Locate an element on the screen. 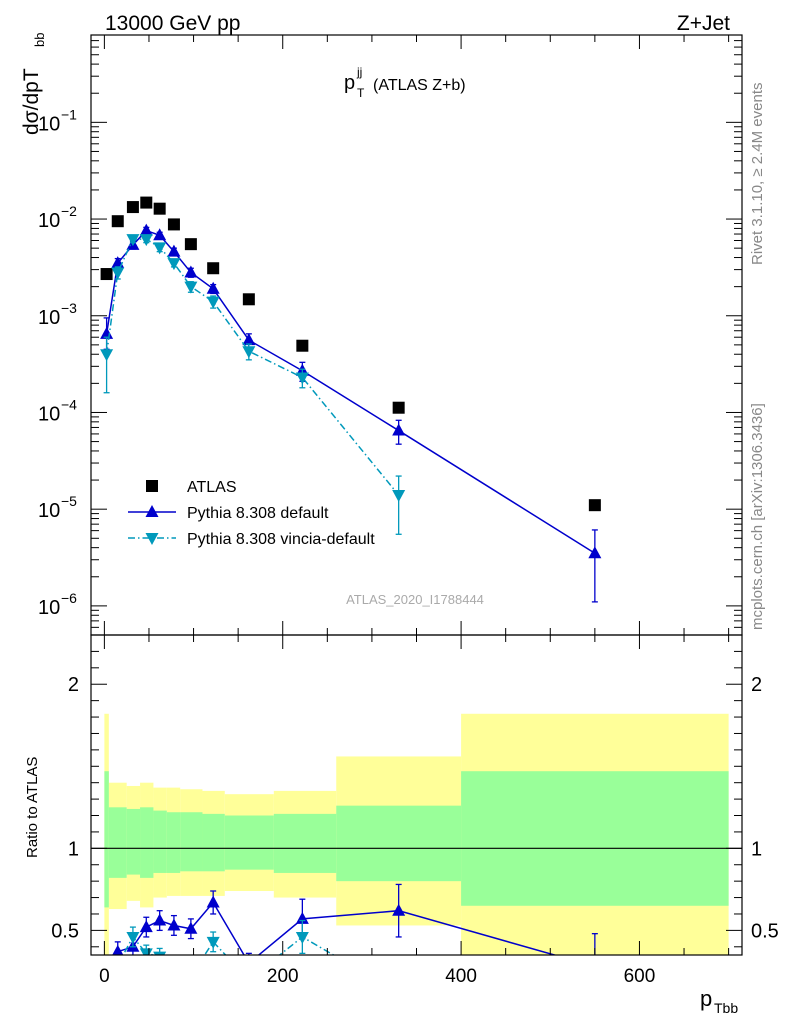 This screenshot has height=1024, width=786. x-tick-label: 400 is located at coordinates (461, 976).